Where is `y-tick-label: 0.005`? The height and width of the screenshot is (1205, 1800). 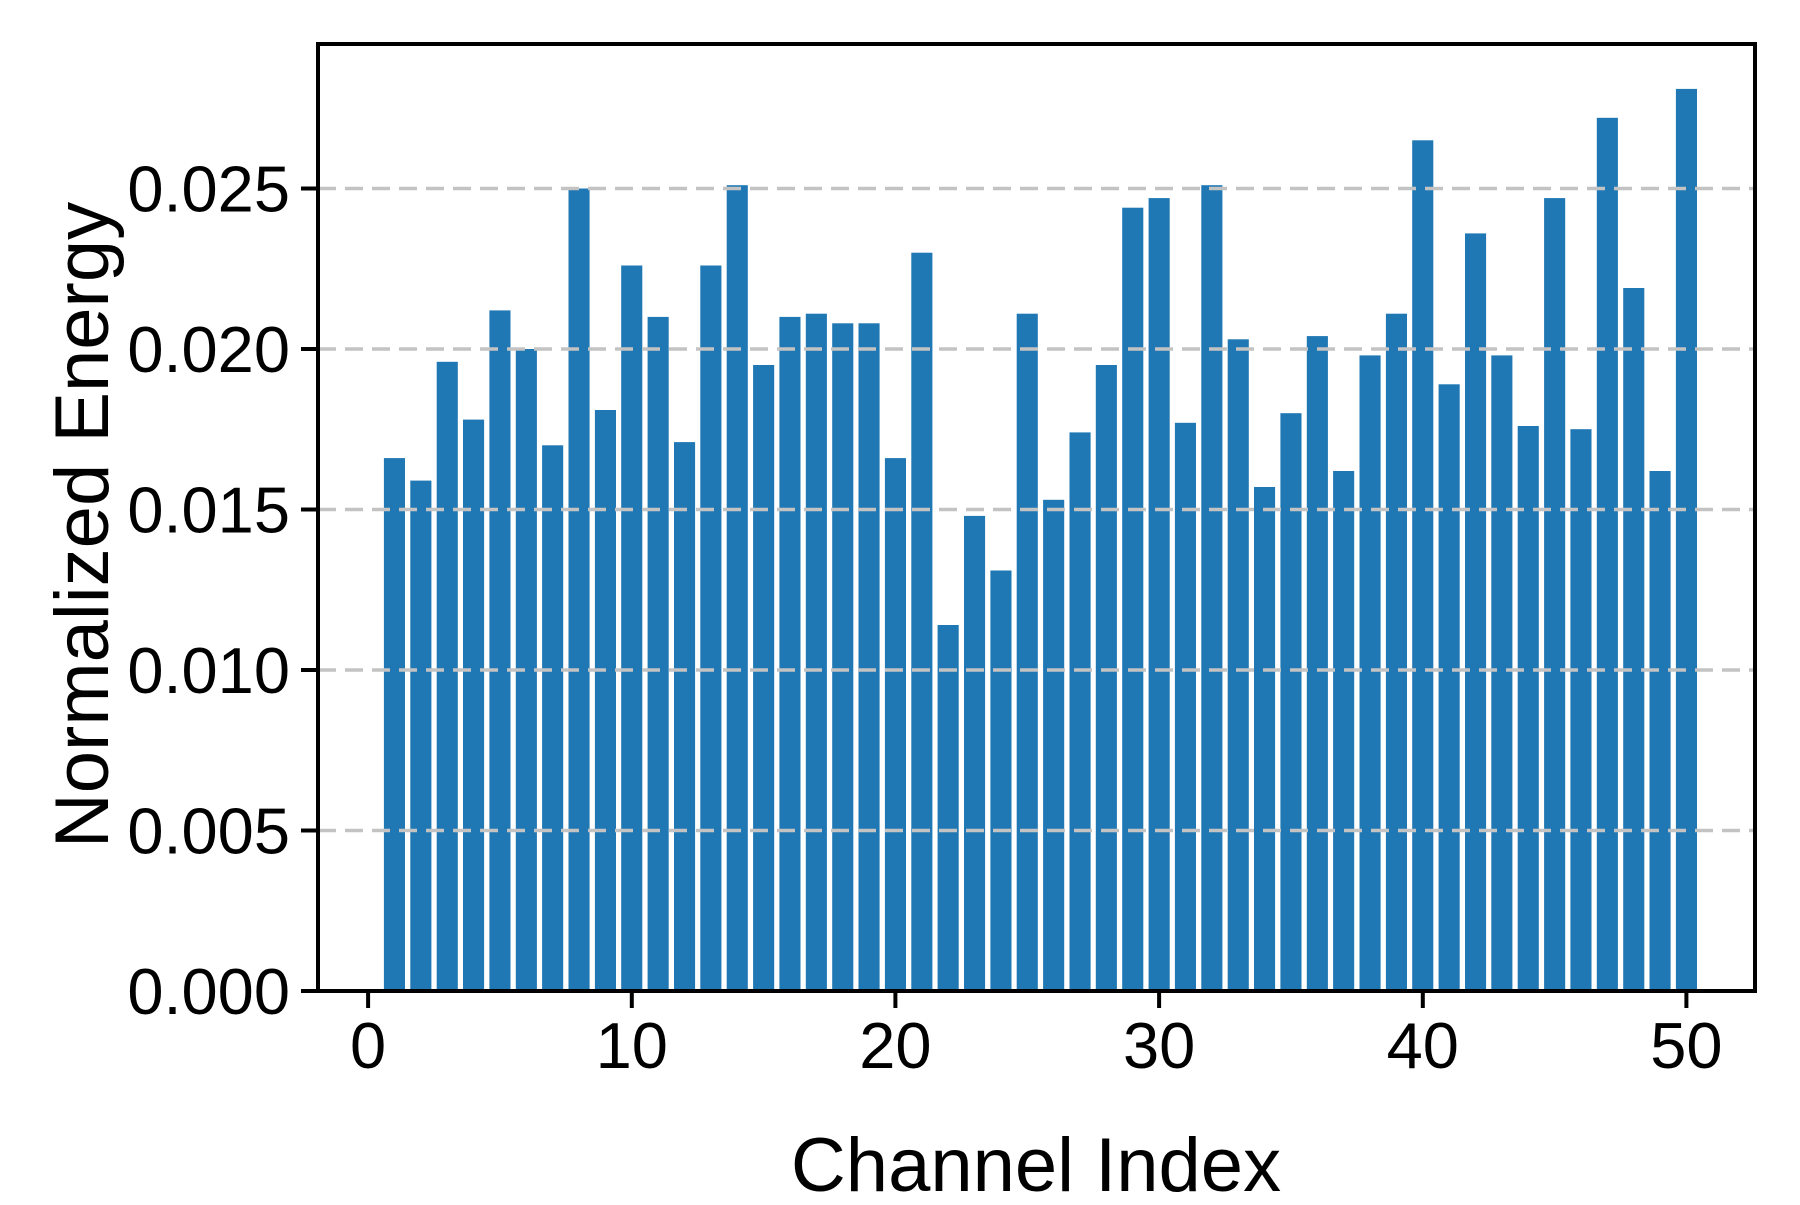 y-tick-label: 0.005 is located at coordinates (208, 831).